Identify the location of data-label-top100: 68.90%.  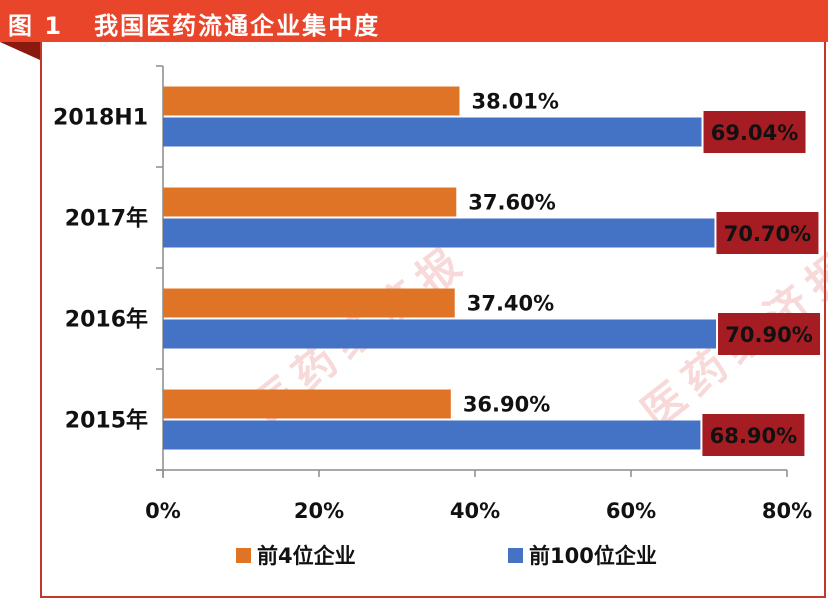
(753, 436).